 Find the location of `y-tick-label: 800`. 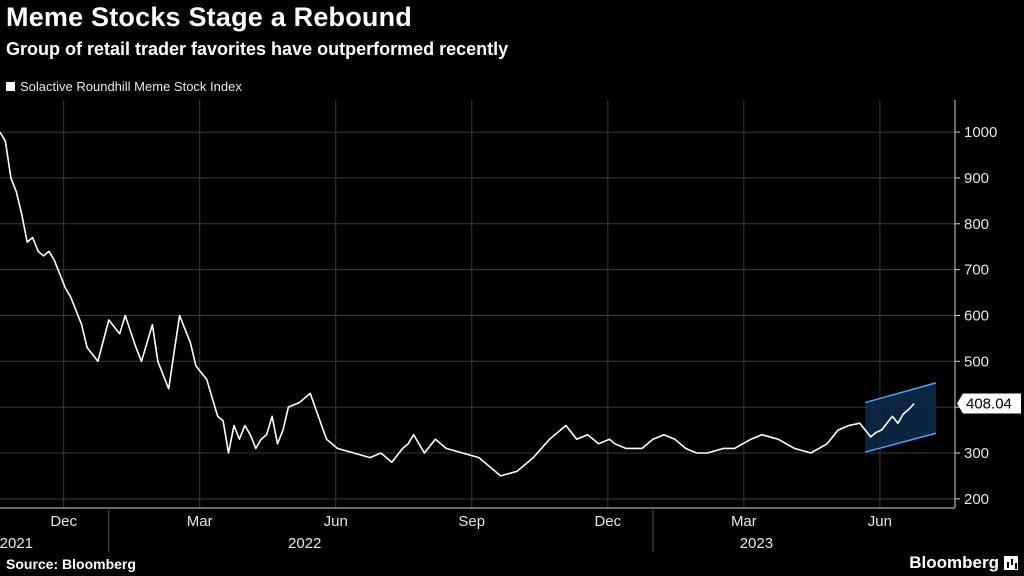

y-tick-label: 800 is located at coordinates (976, 224).